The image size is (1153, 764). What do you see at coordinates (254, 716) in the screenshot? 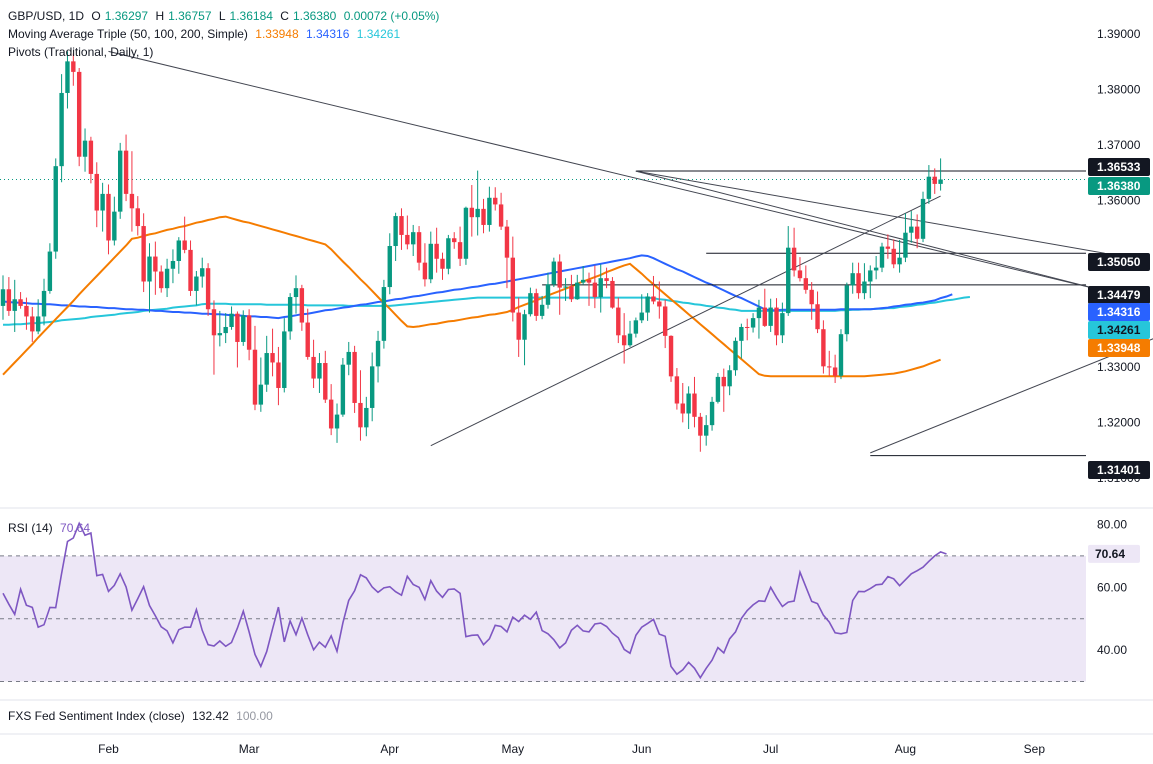
I see `fxs-value-2: 100.00` at bounding box center [254, 716].